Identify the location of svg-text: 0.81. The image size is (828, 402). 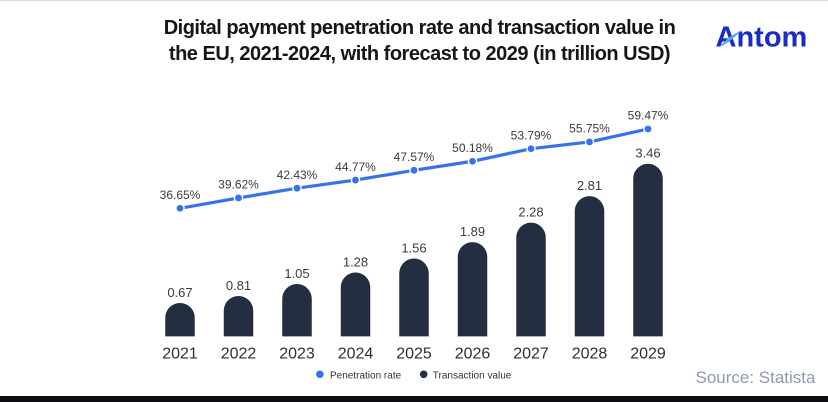
(238, 285).